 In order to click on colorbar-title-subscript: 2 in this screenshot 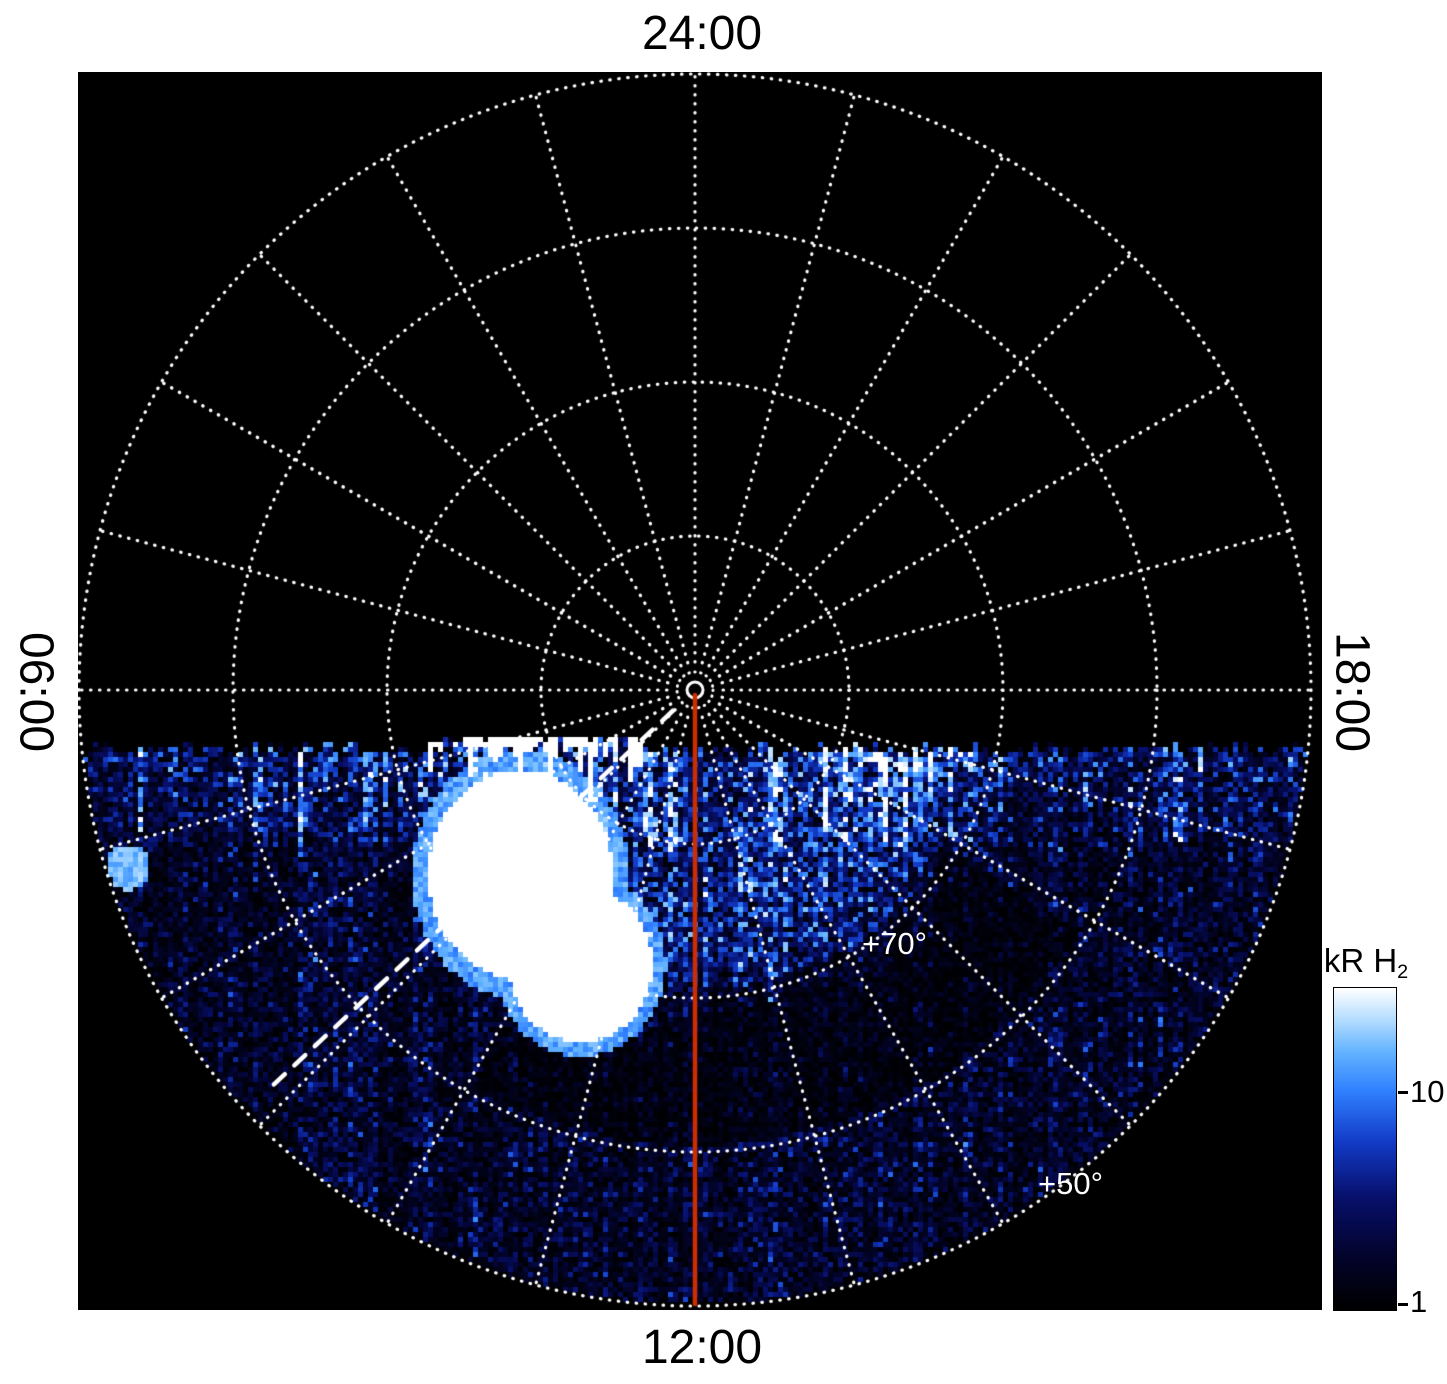, I will do `click(1403, 971)`.